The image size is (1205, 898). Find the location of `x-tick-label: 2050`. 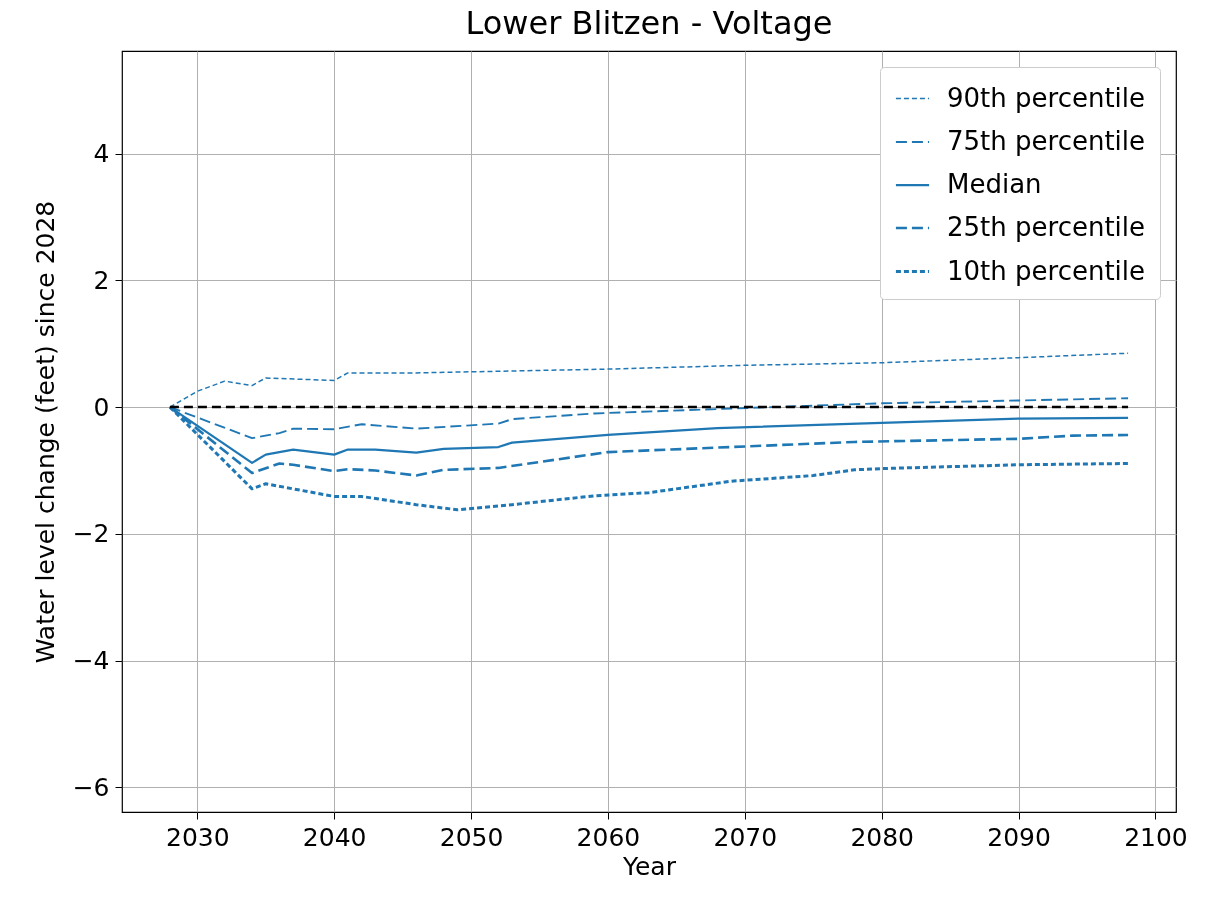

x-tick-label: 2050 is located at coordinates (471, 837).